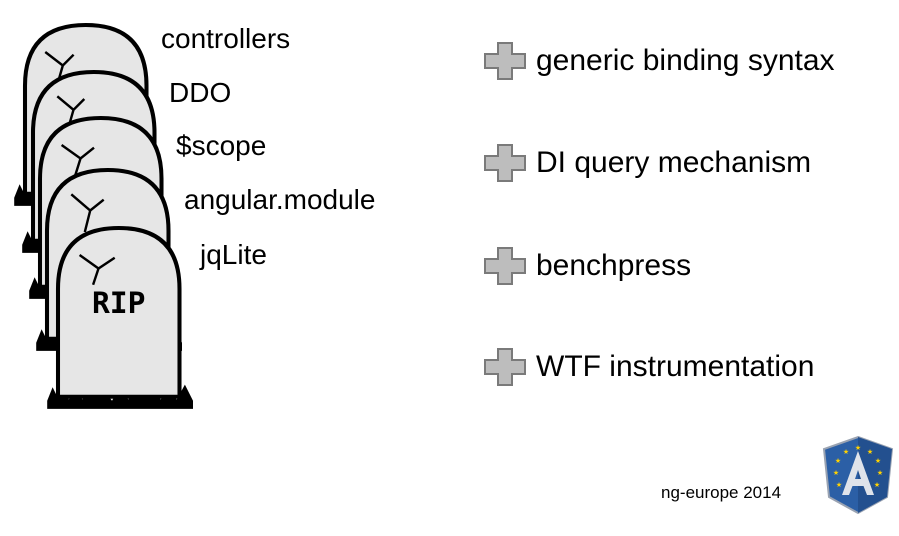  What do you see at coordinates (685, 60) in the screenshot?
I see `added-item-label: generic binding syntax` at bounding box center [685, 60].